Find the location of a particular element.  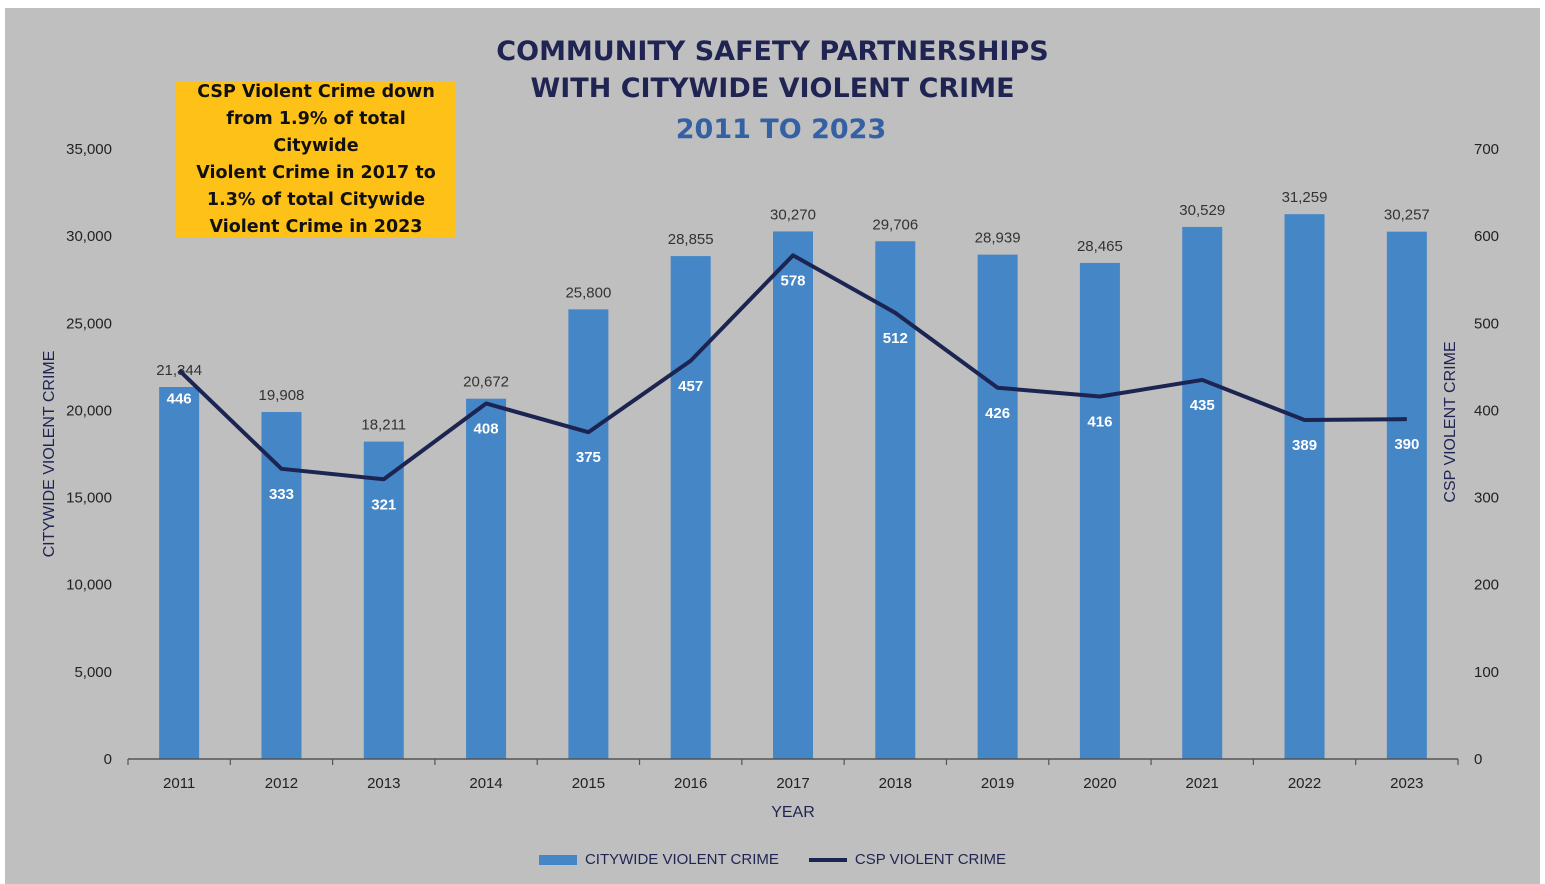

y-left-tick-label: 0 is located at coordinates (108, 759).